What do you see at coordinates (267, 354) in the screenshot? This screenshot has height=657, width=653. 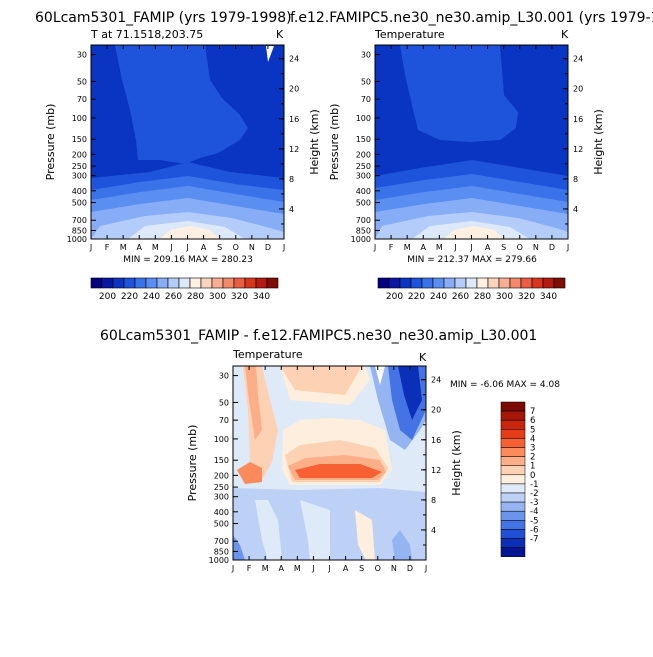 I see `panel-diff-subtitle: Temperature` at bounding box center [267, 354].